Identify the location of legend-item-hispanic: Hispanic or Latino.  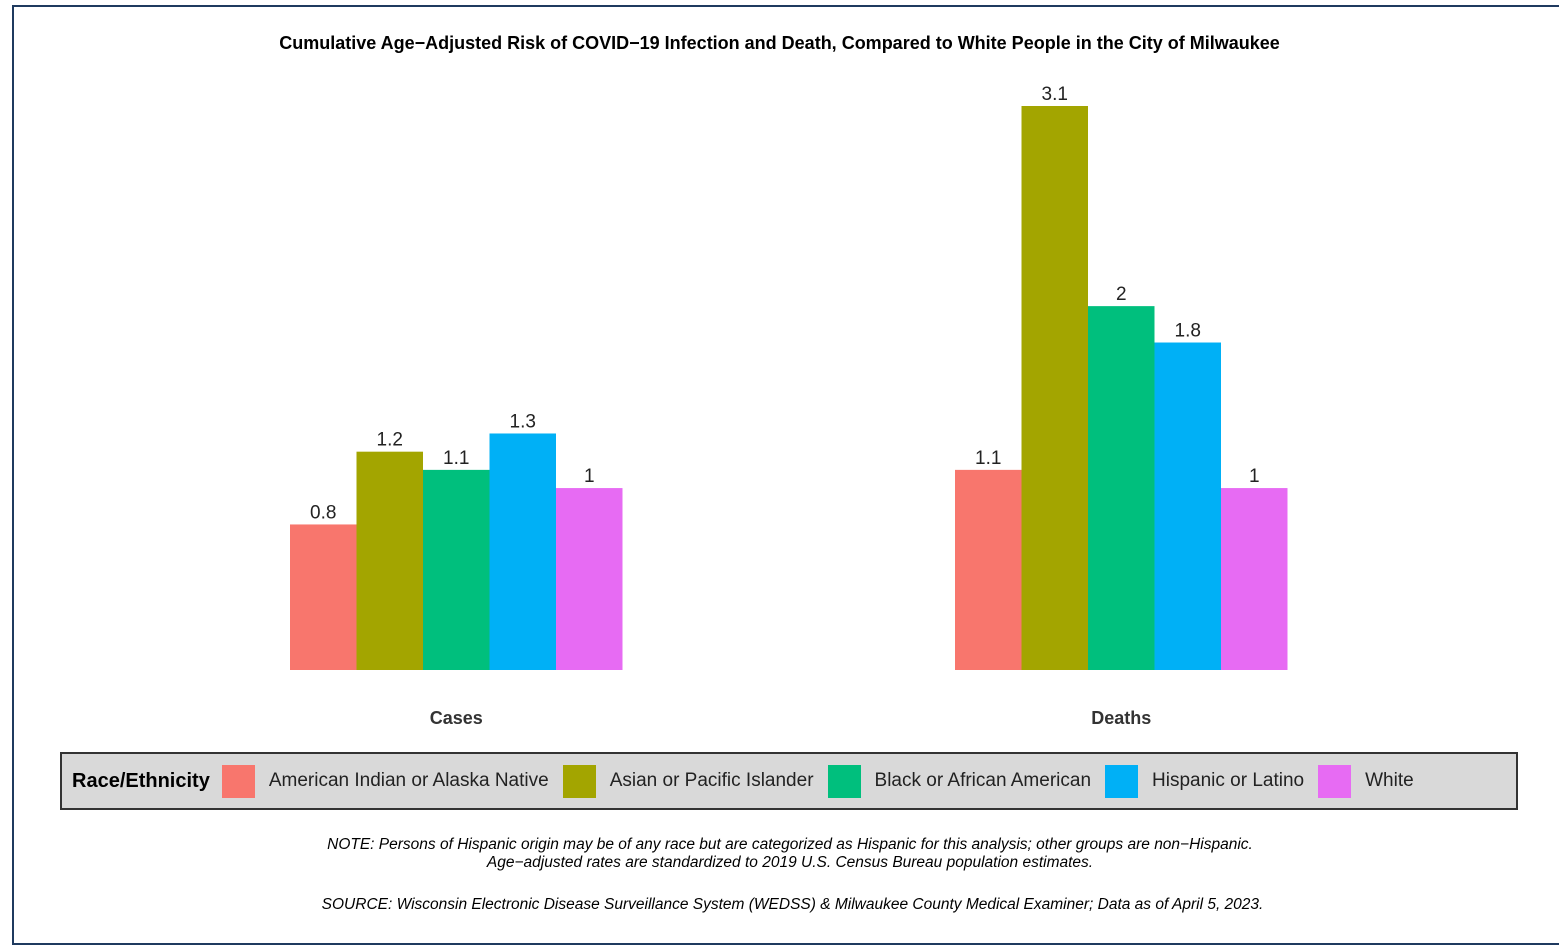
(1205, 781).